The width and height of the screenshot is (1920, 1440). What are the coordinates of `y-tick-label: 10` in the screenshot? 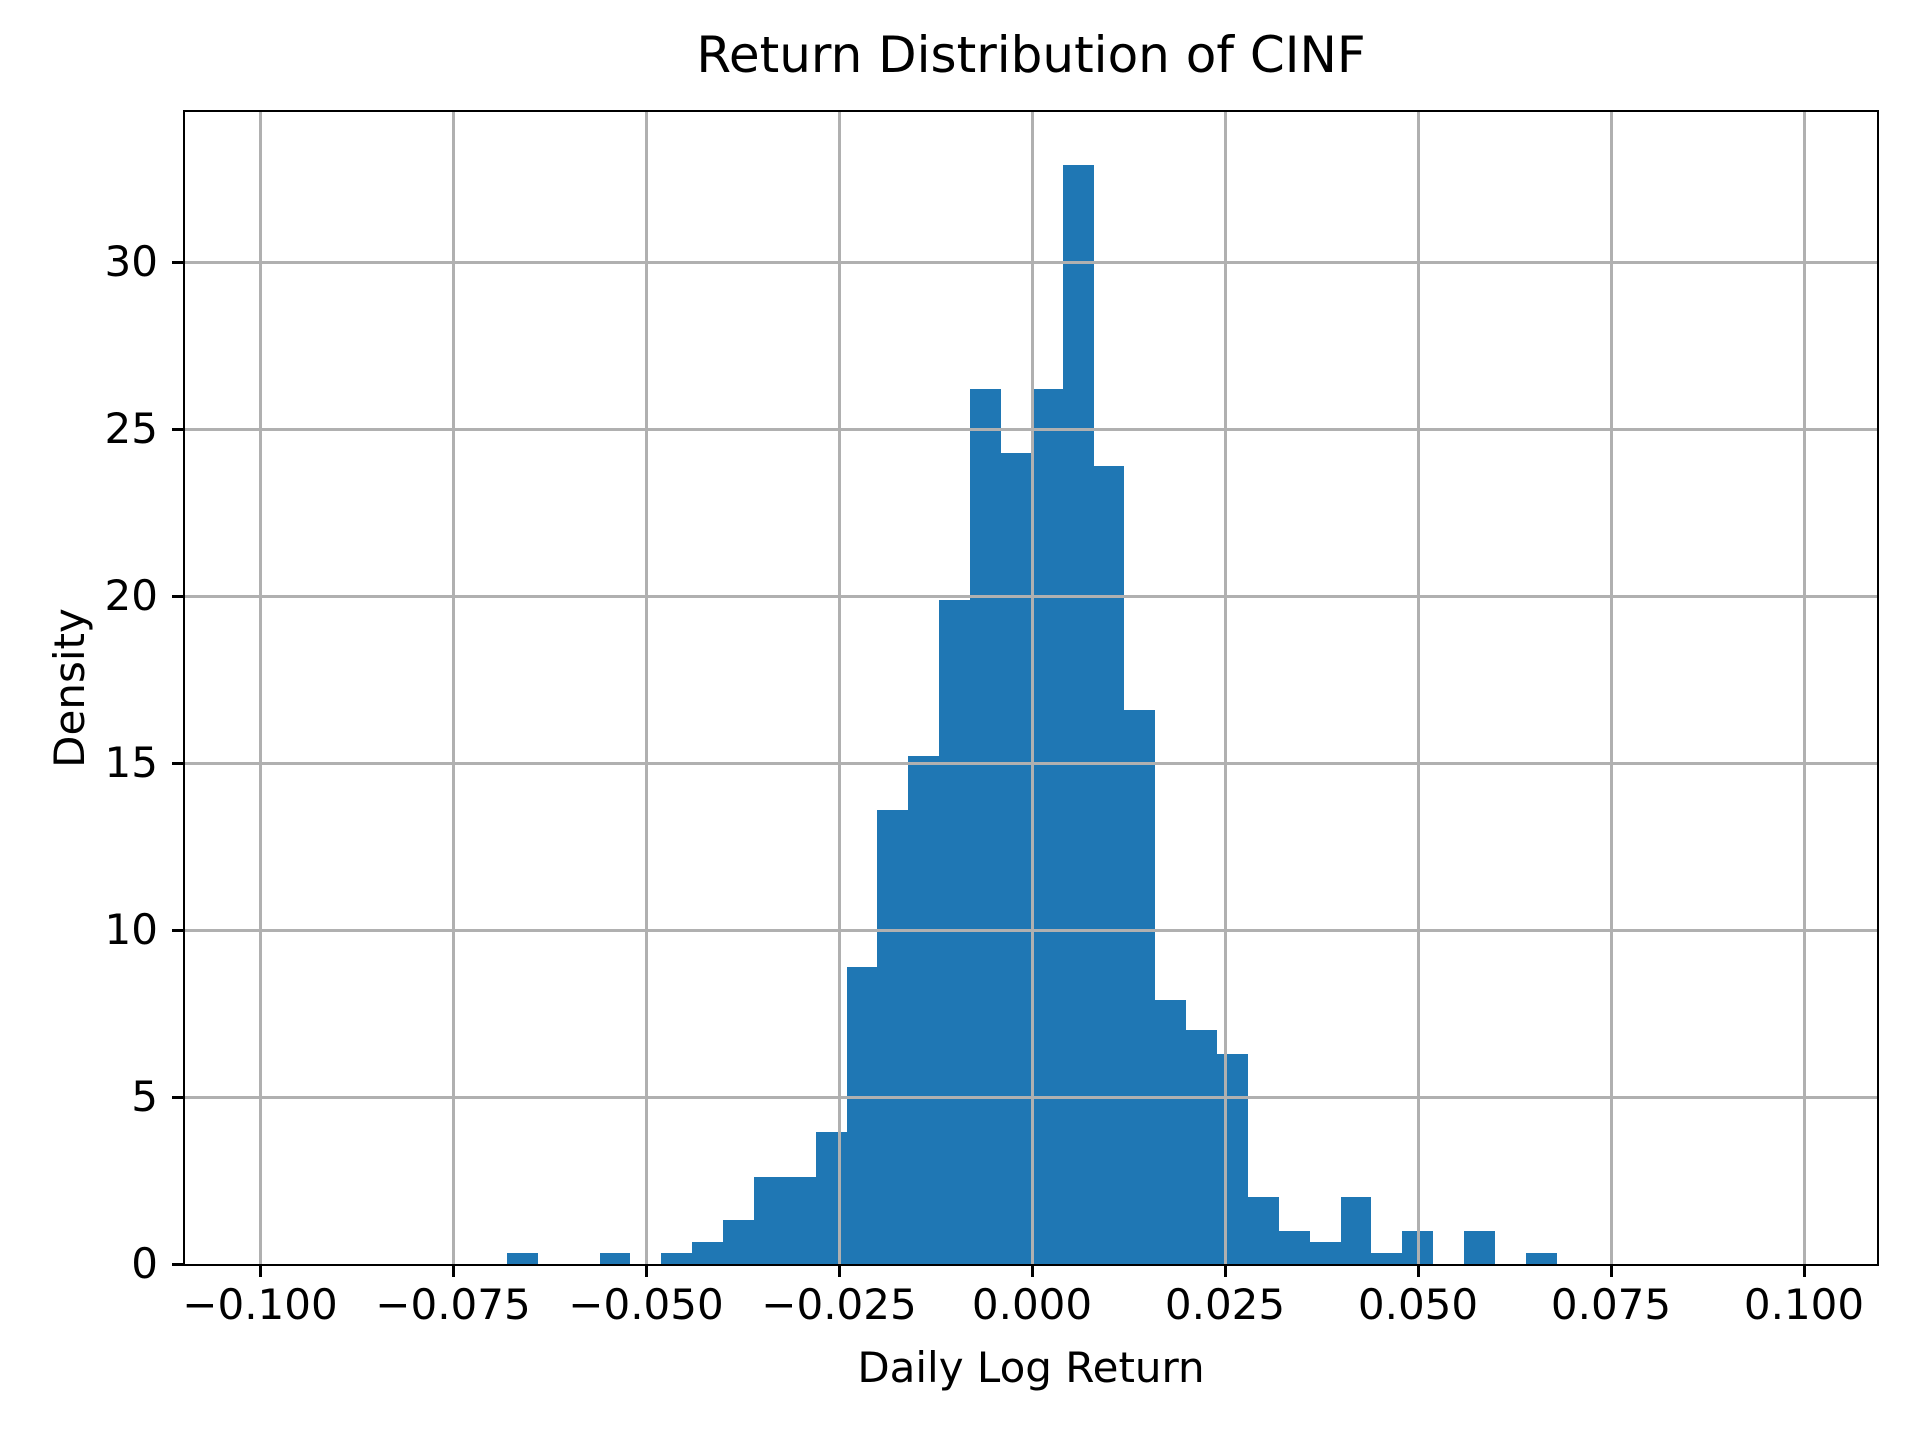 It's located at (131, 929).